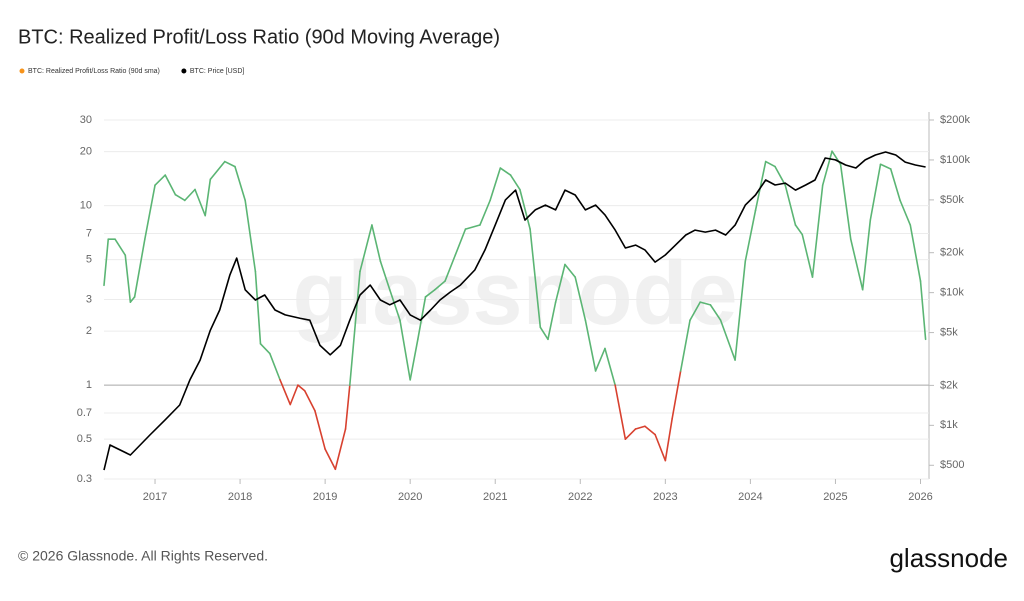  I want to click on x-tick-label: 2018, so click(240, 497).